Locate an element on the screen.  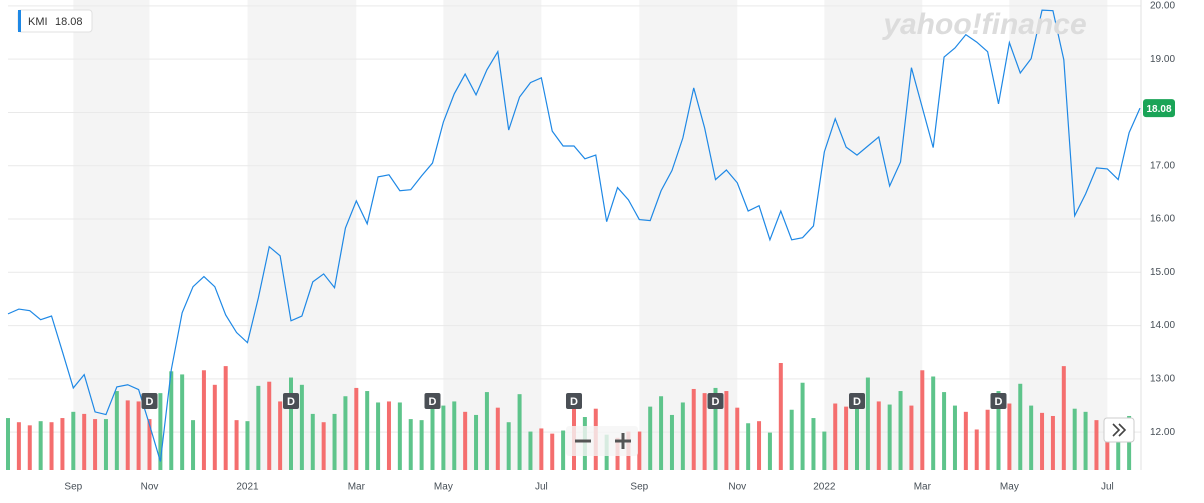
legend-swatch is located at coordinates (19, 21).